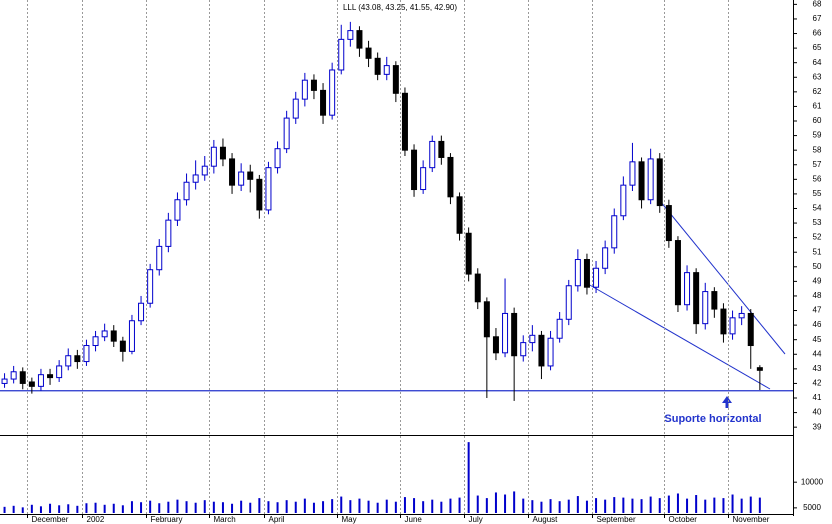 This screenshot has width=832, height=524. I want to click on y-tick-label: 62, so click(817, 91).